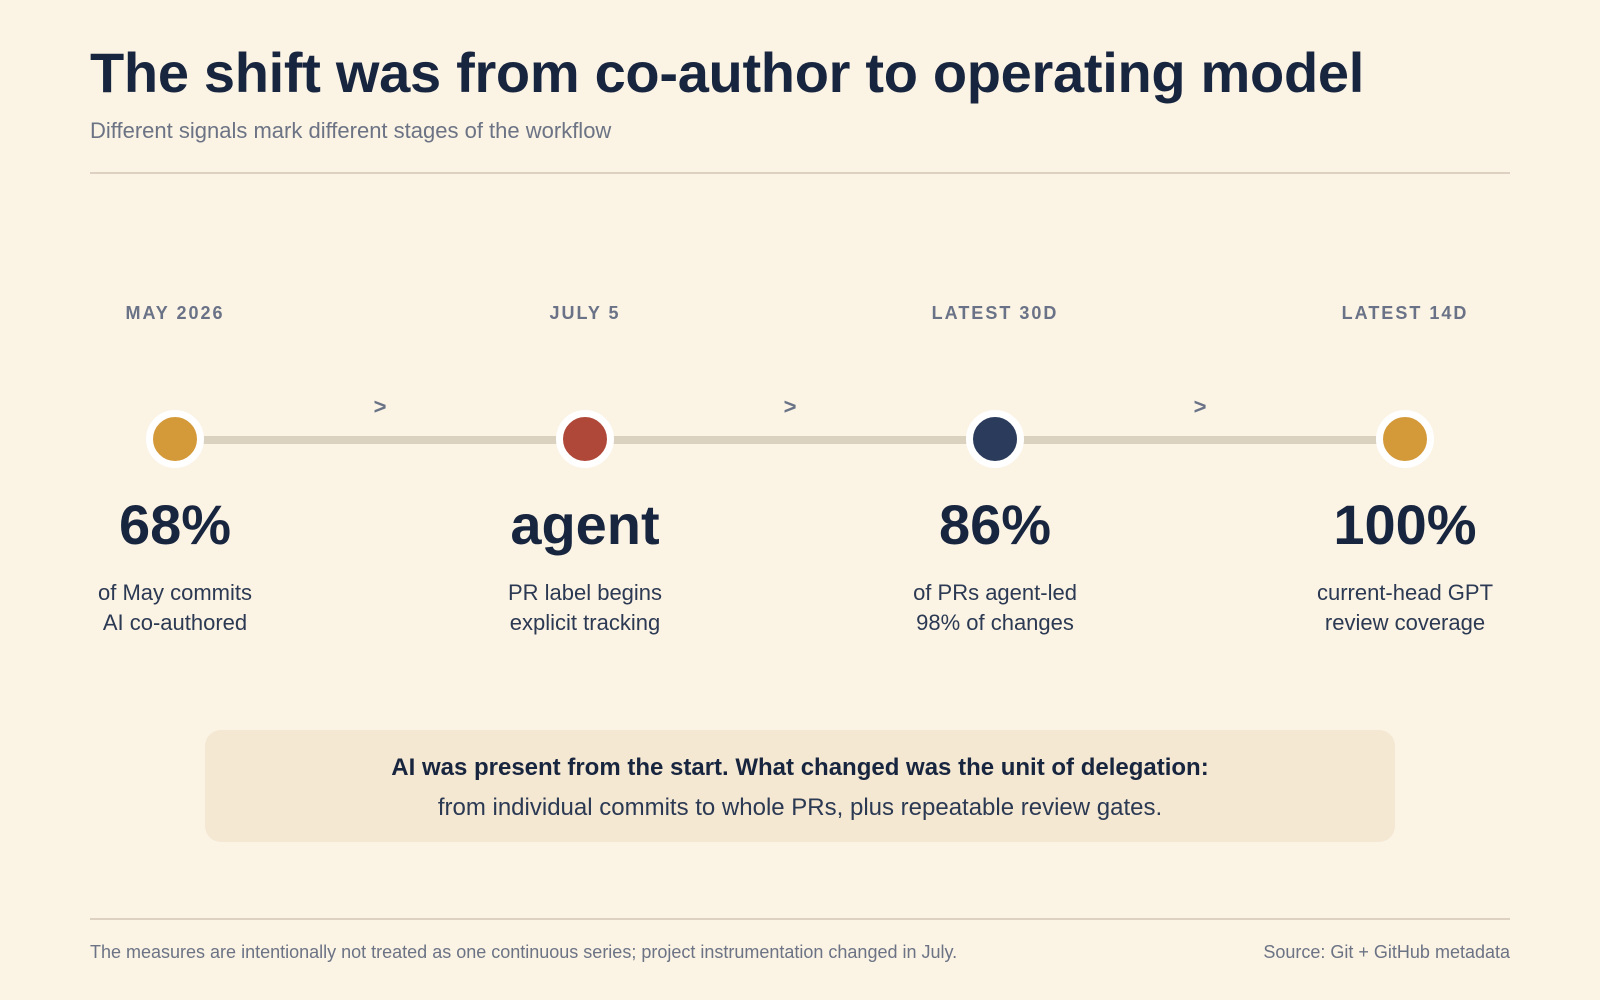 The width and height of the screenshot is (1600, 1000). I want to click on stage-description-line: 98% of changes, so click(995, 622).